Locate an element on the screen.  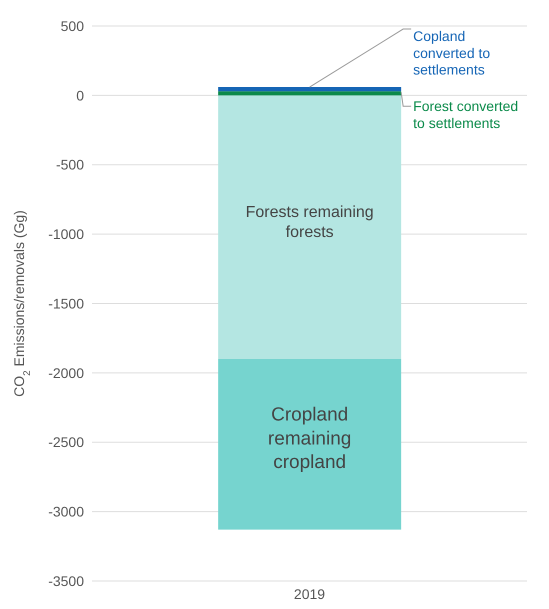
series-label: Cropland remaining cropland is located at coordinates (310, 439).